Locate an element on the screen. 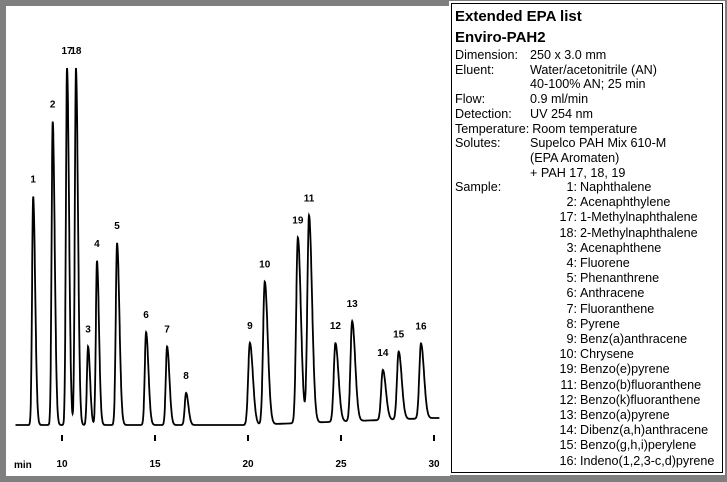  info-row: + PAH 17, 18, 19 is located at coordinates (588, 173).